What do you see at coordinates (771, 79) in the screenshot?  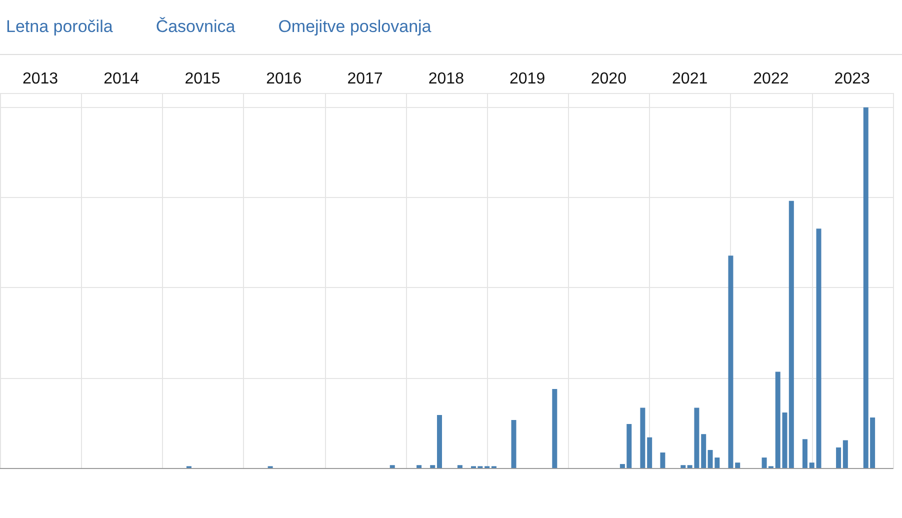 I see `x-tick-label: 2022` at bounding box center [771, 79].